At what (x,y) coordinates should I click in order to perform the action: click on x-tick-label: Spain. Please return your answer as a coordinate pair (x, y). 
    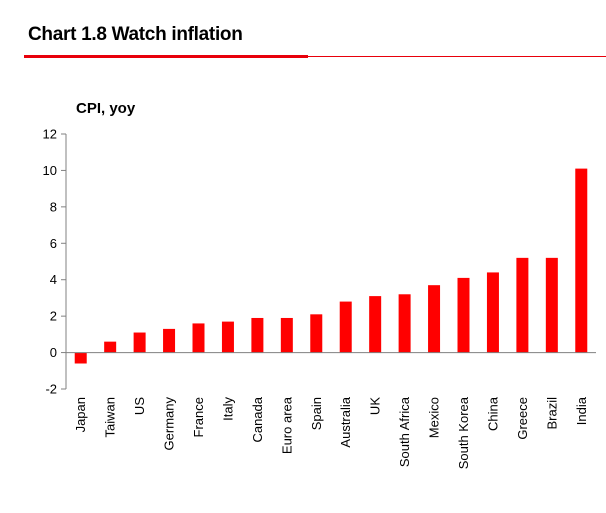
    Looking at the image, I should click on (316, 413).